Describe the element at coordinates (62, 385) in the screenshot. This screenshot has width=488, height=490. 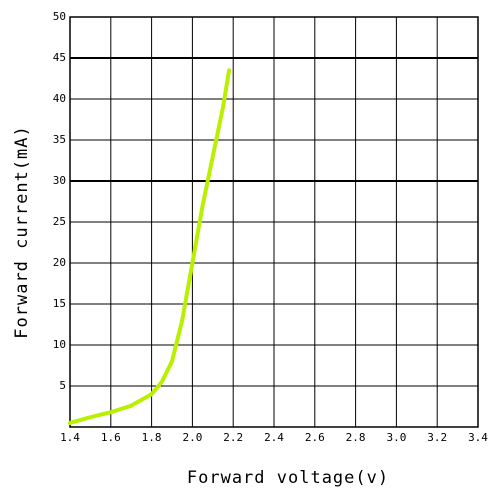
I see `y-tick-label: 5` at that location.